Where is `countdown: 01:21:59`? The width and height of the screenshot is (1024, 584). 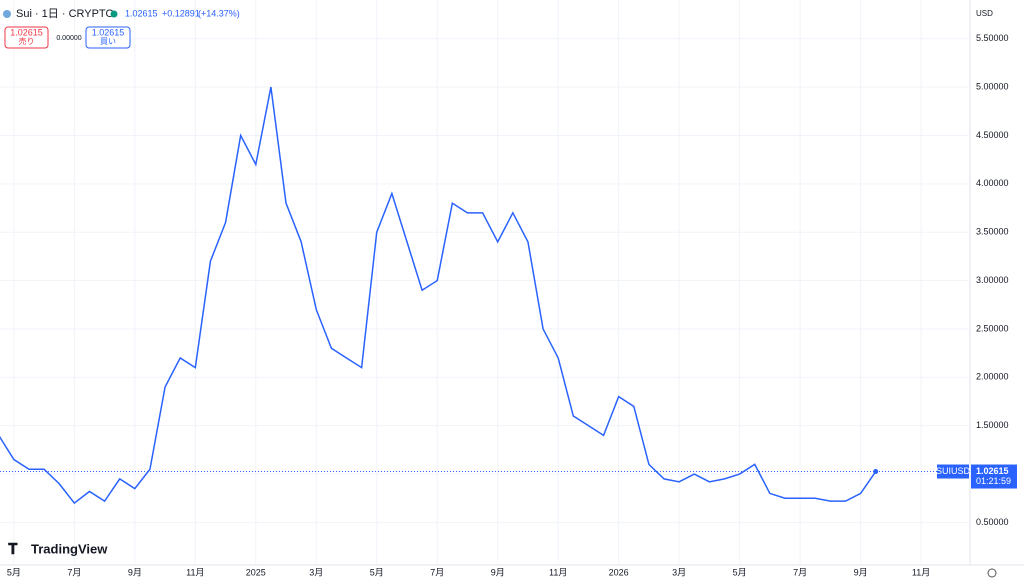 countdown: 01:21:59 is located at coordinates (993, 481).